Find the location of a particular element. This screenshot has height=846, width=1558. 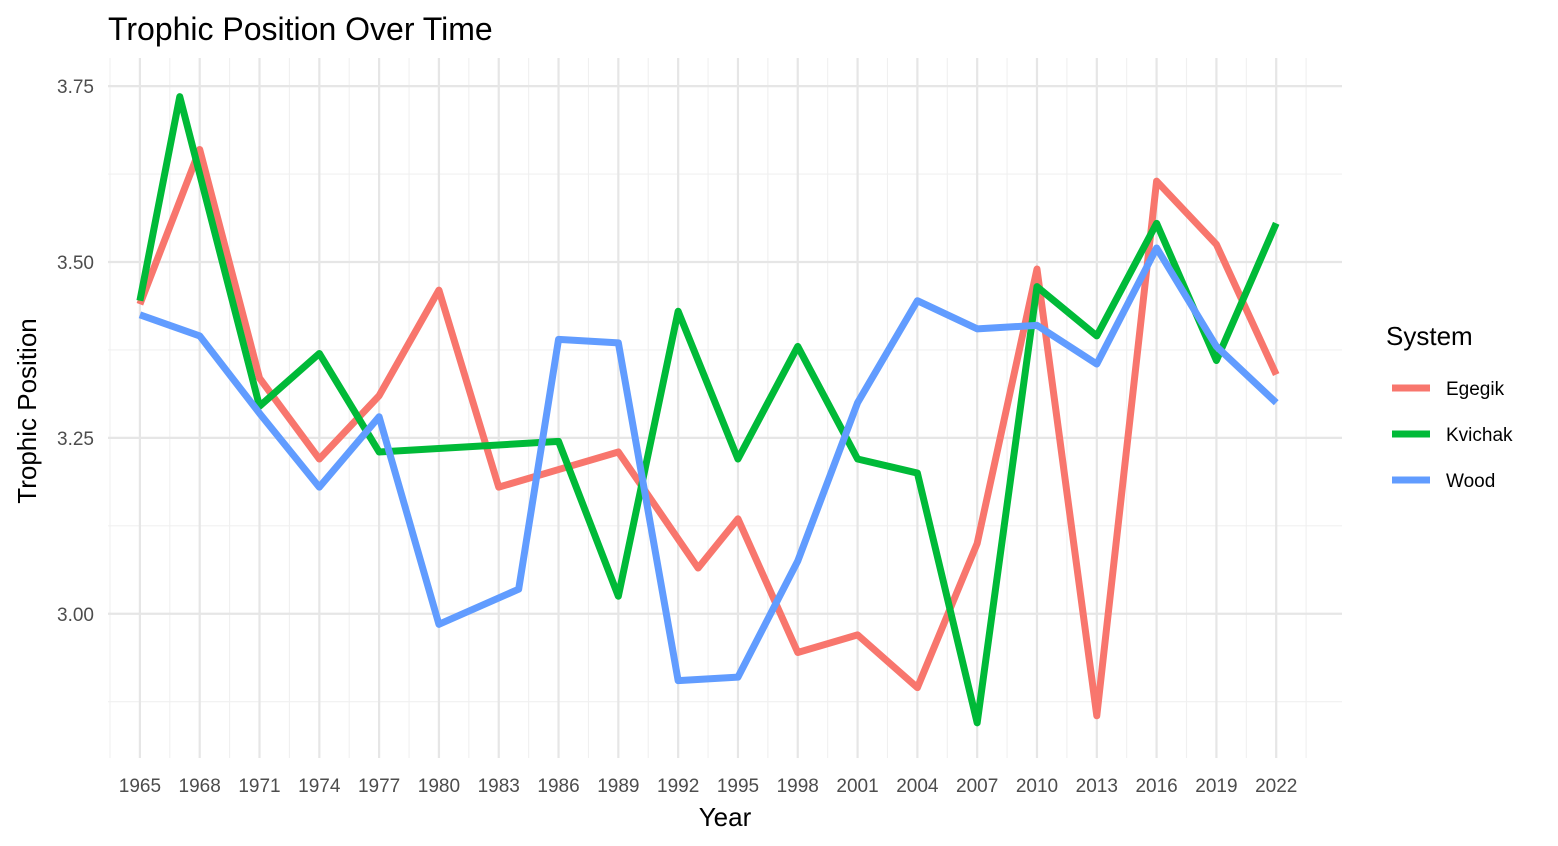

x-tick-label: 2007 is located at coordinates (977, 786).